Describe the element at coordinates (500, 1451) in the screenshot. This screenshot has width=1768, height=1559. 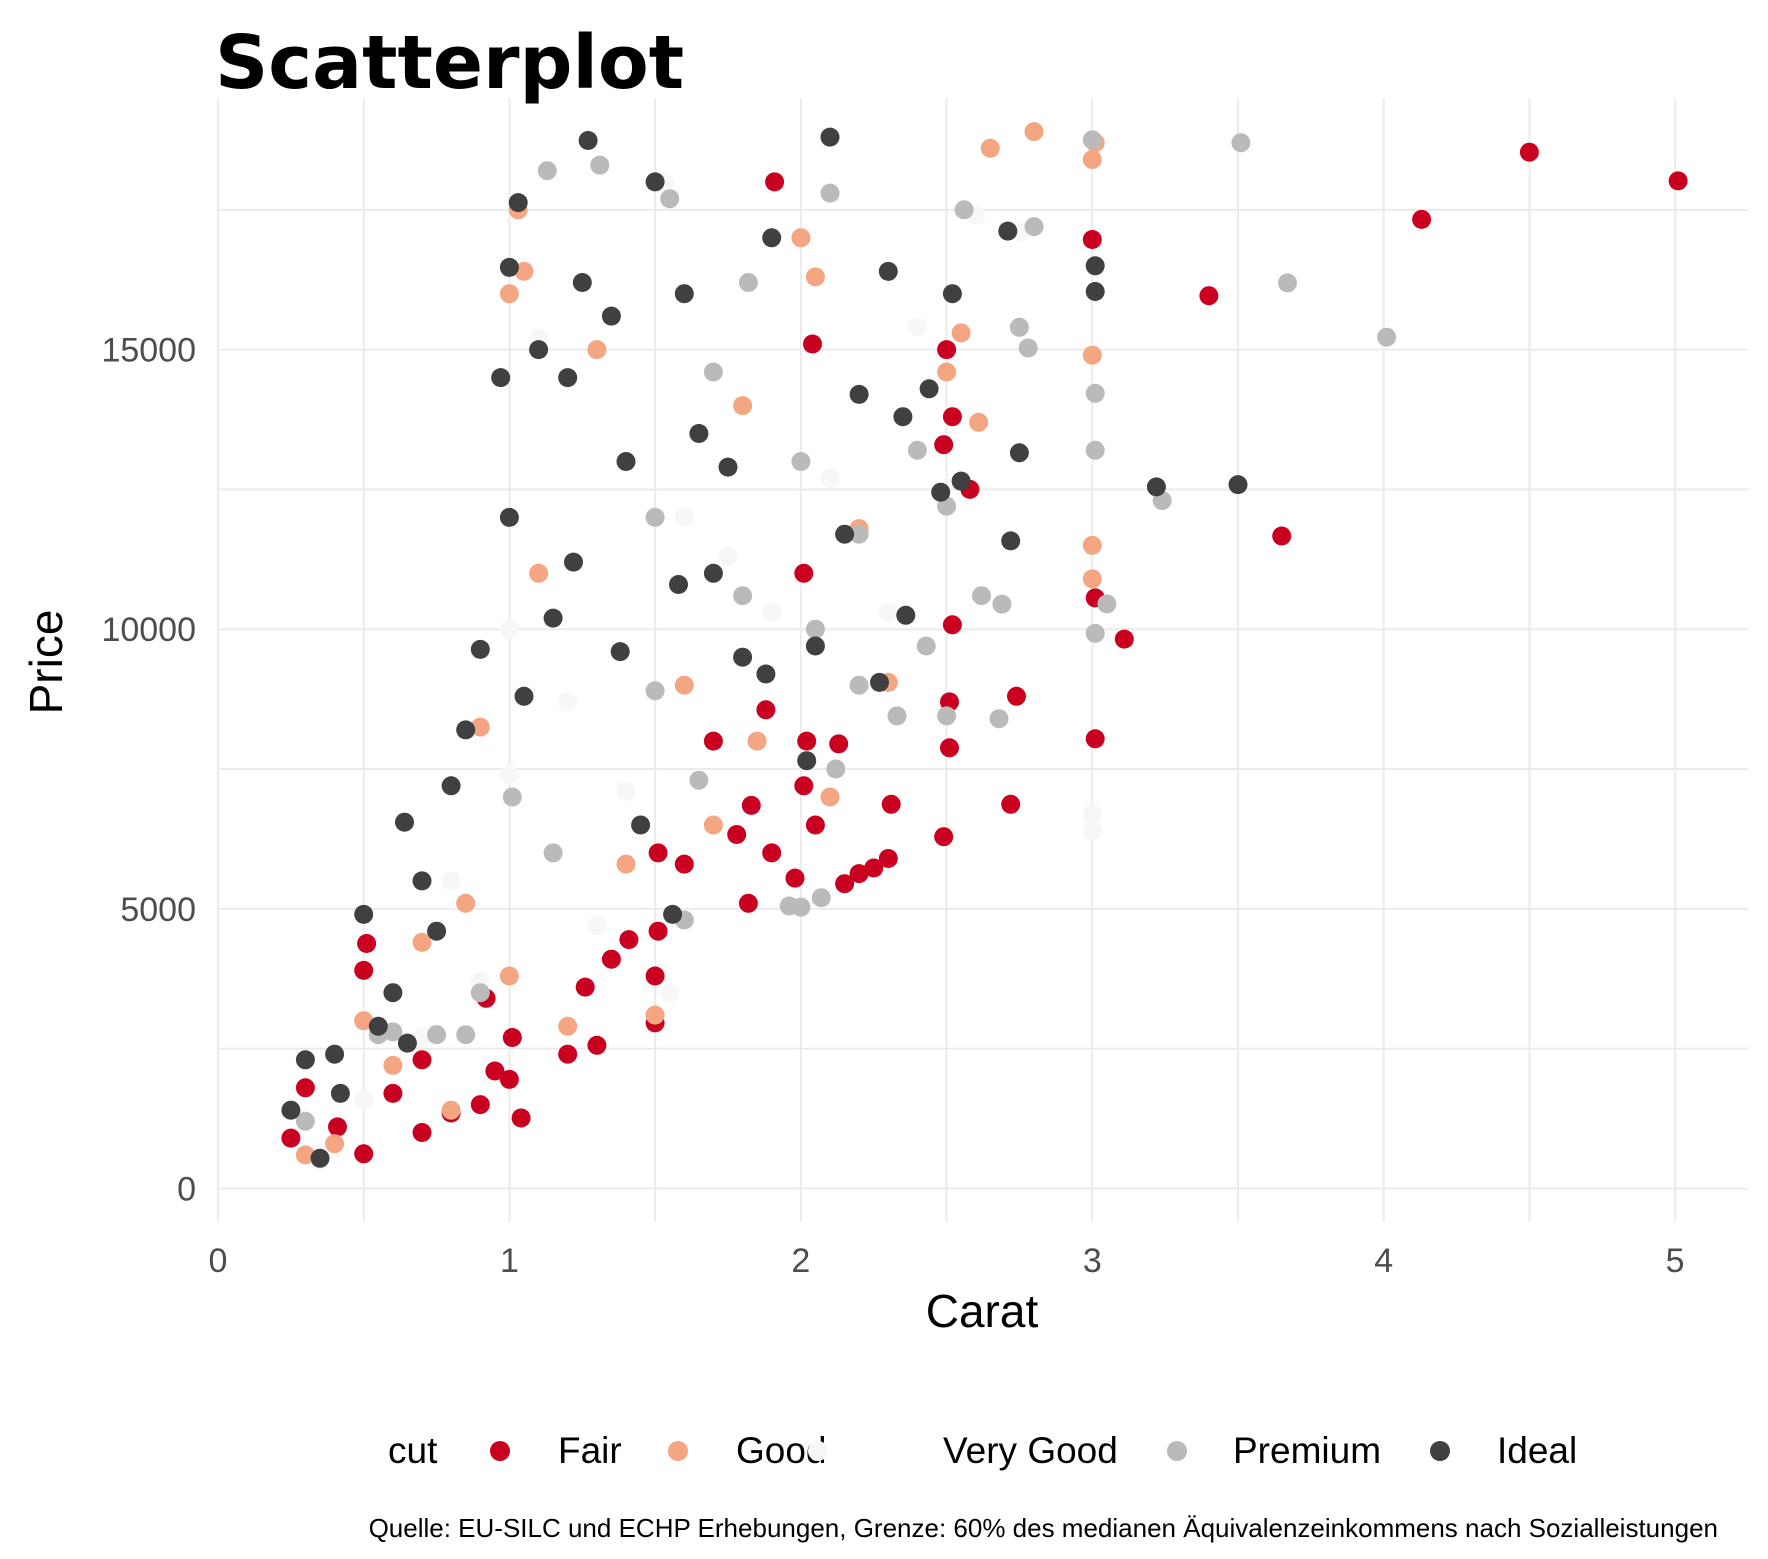
I see `legend-key-fair` at that location.